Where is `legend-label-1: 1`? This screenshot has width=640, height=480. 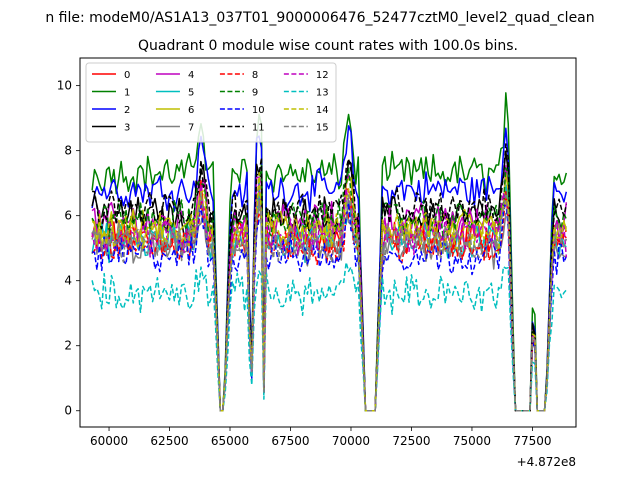
legend-label-1: 1 is located at coordinates (127, 93).